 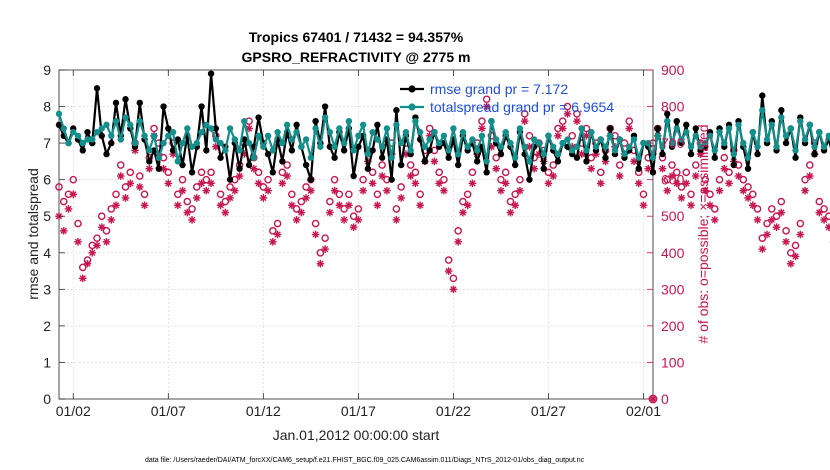 I want to click on x-tick-label: 01/02, so click(x=73, y=411).